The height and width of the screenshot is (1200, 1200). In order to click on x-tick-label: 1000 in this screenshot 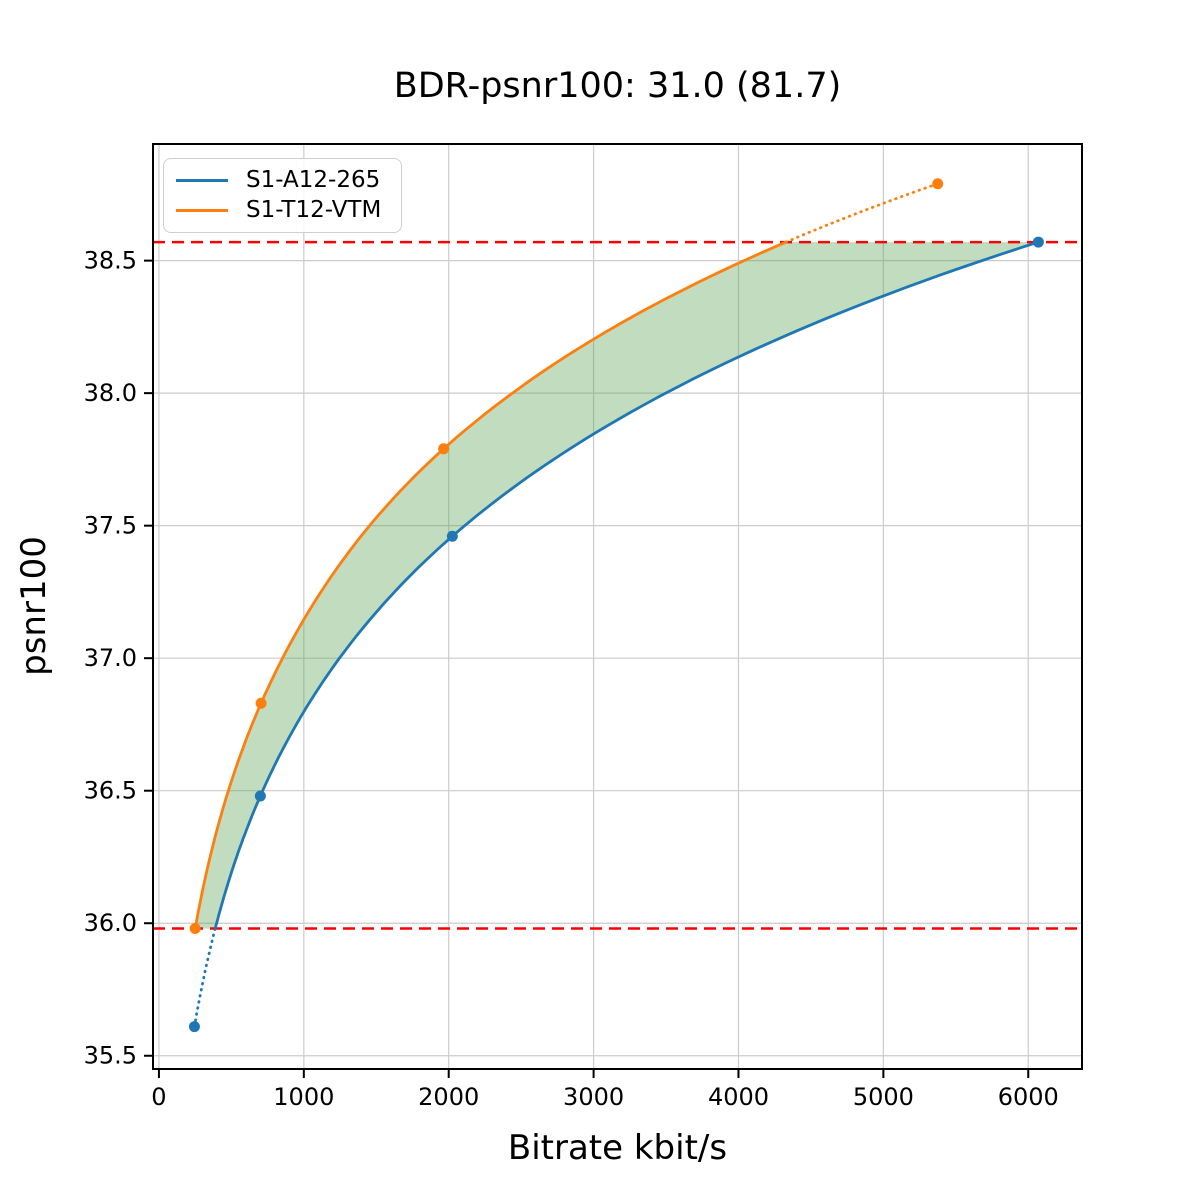, I will do `click(303, 1097)`.